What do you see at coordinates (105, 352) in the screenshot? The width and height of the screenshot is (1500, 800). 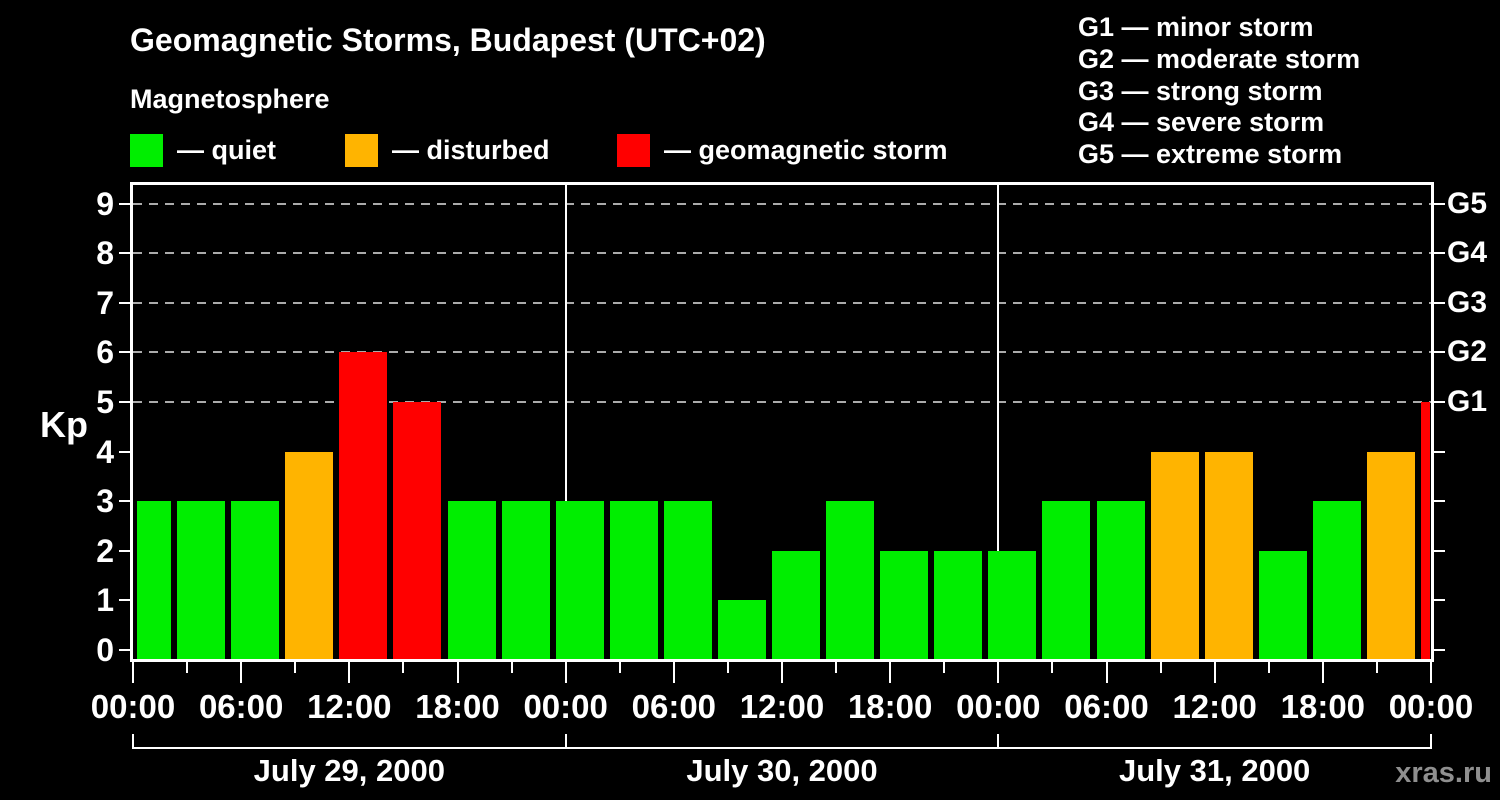 I see `y-tick-label: 6` at bounding box center [105, 352].